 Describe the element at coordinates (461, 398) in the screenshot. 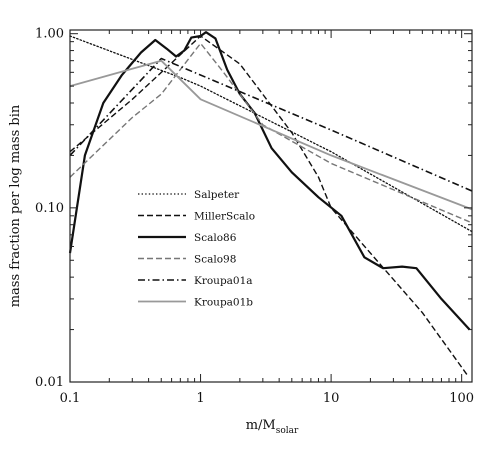

I see `x-tick-label: 100` at that location.